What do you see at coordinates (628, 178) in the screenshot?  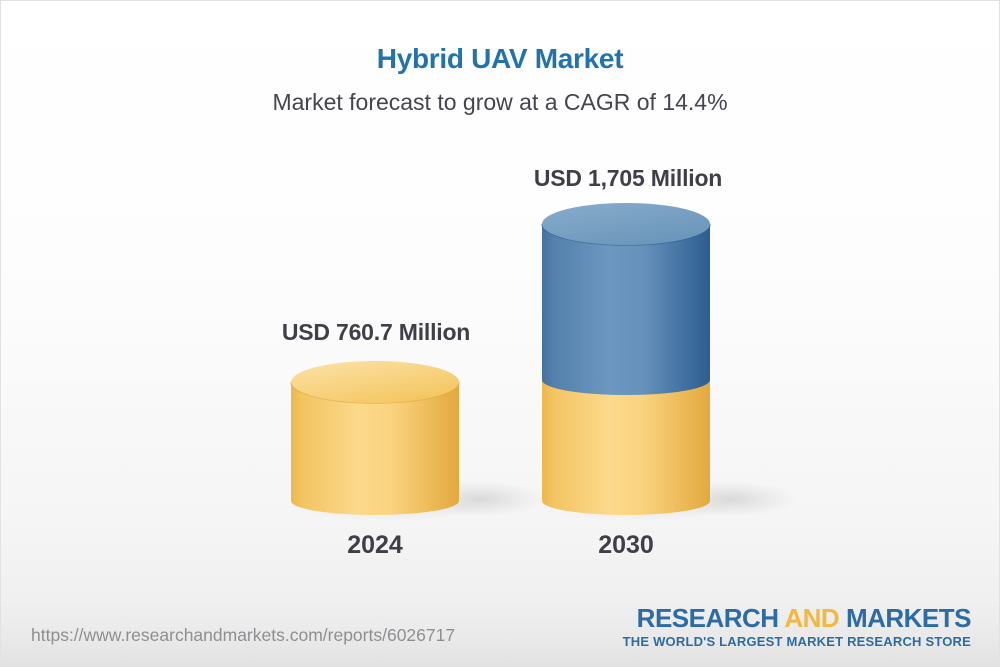 I see `value-label-2030: USD 1,705 Million` at bounding box center [628, 178].